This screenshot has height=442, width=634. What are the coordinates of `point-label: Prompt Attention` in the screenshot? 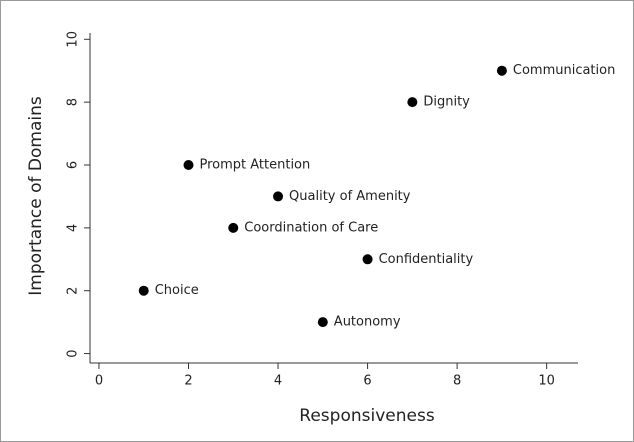 It's located at (254, 165).